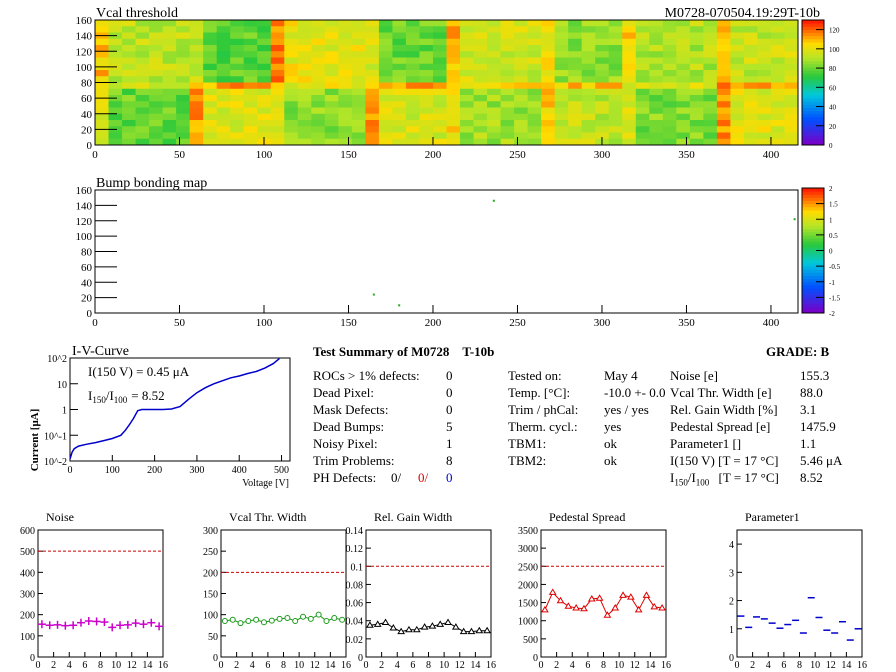 The image size is (896, 672). What do you see at coordinates (383, 477) in the screenshot?
I see `ph-defects-row: PH Defects: 0/ 0/ 0` at bounding box center [383, 477].